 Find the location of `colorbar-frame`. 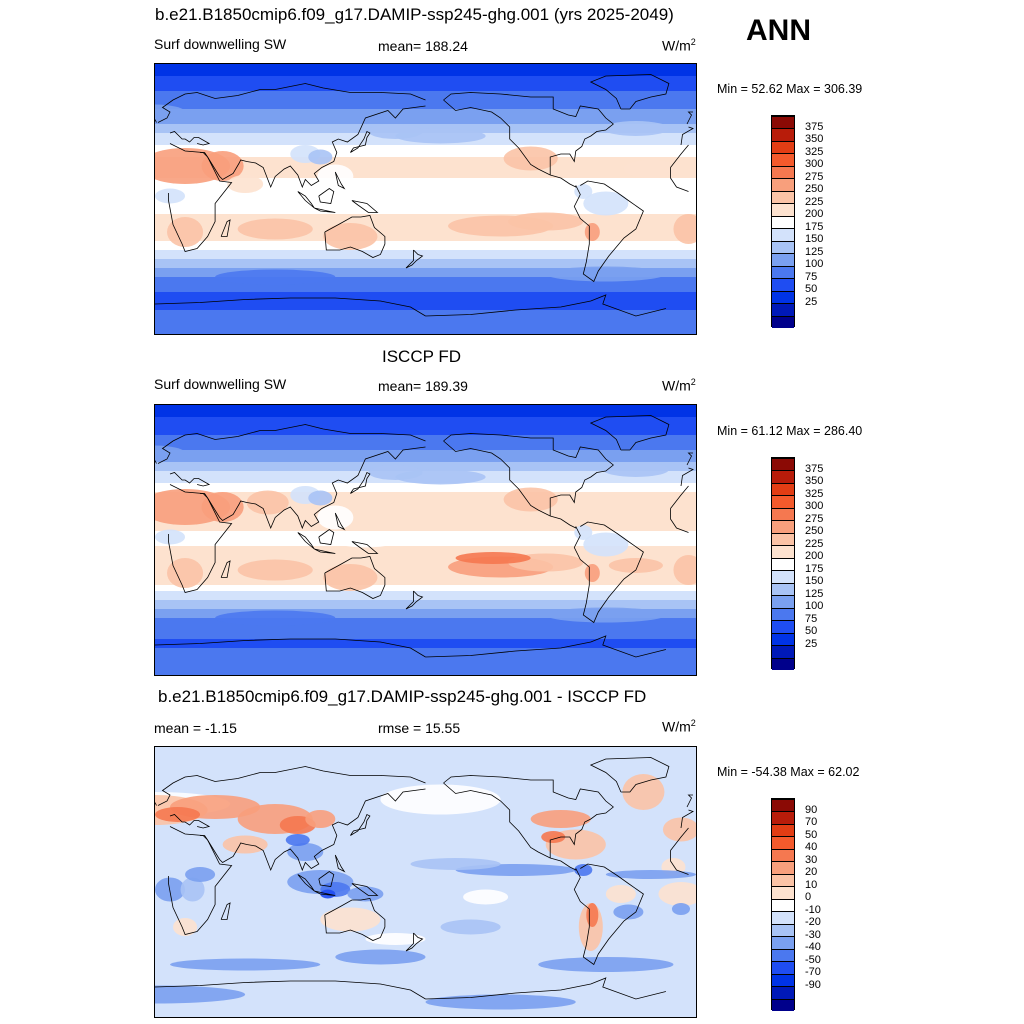

colorbar-frame is located at coordinates (783, 904).